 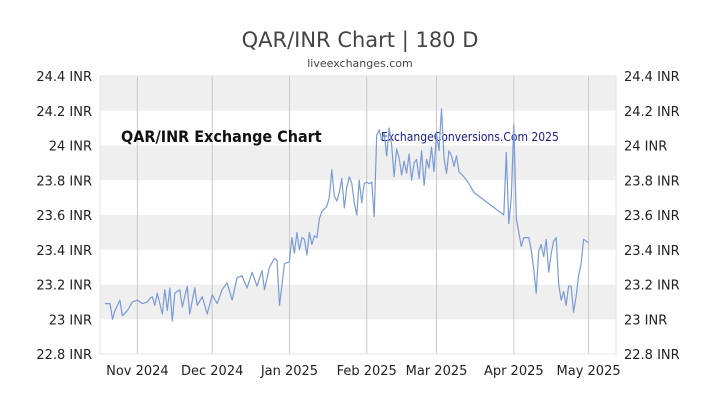 What do you see at coordinates (652, 286) in the screenshot?
I see `y-tick-label-right: 23.2 INR` at bounding box center [652, 286].